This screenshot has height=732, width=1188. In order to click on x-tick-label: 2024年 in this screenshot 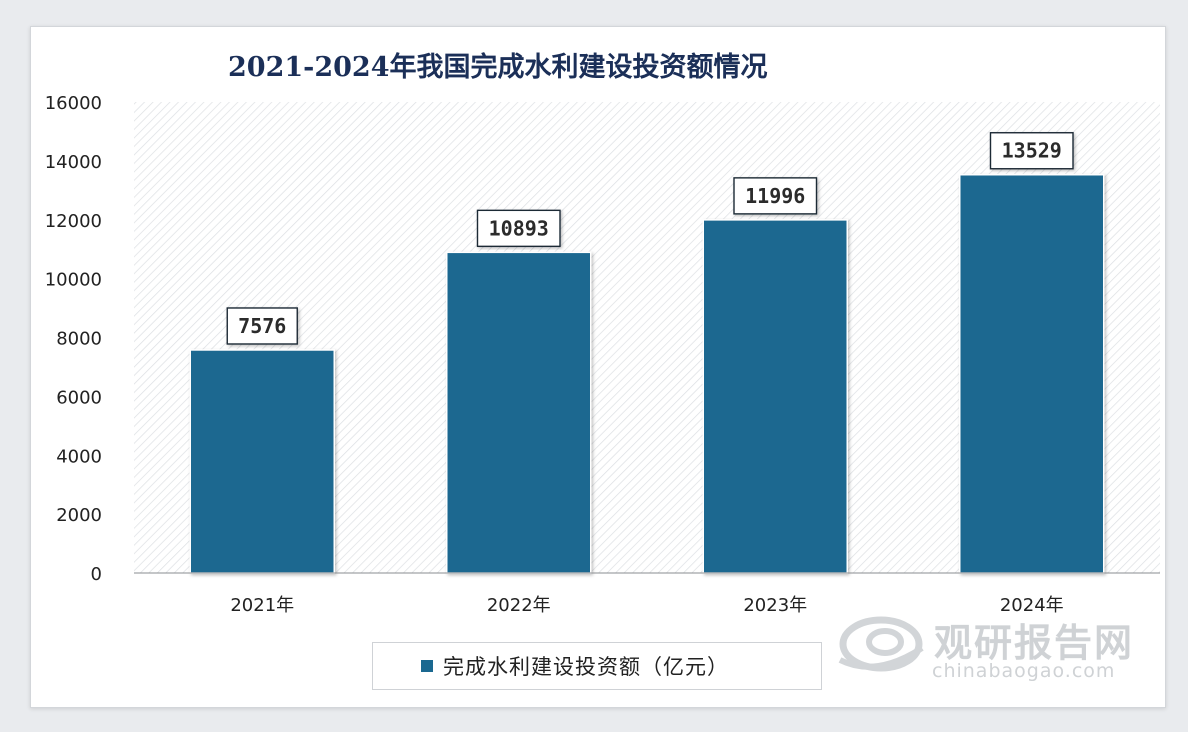, I will do `click(1032, 605)`.